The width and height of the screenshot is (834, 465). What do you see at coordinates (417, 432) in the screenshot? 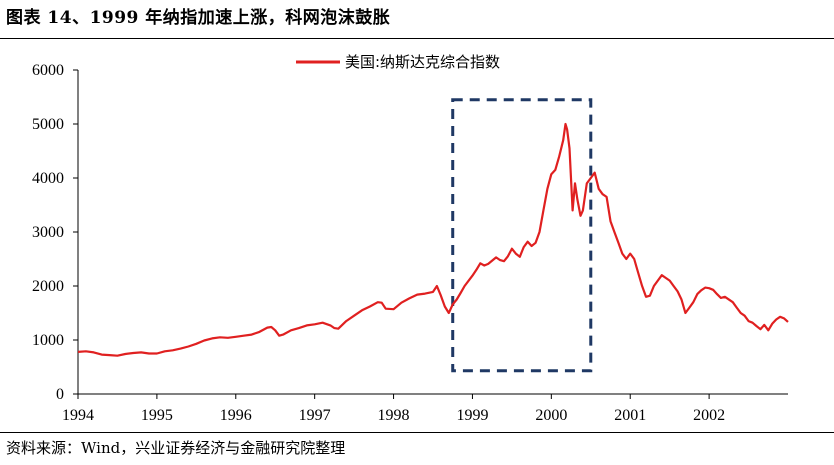
I see `bottom-rule` at bounding box center [417, 432].